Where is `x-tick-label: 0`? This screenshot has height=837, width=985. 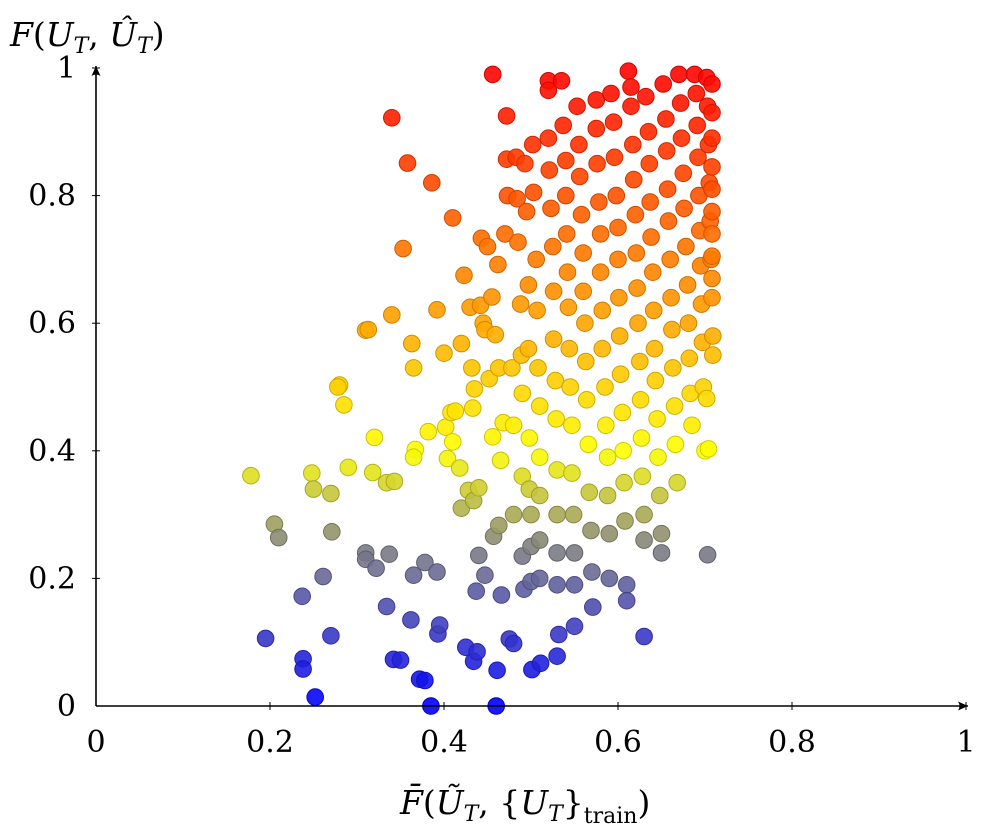 x-tick-label: 0 is located at coordinates (95, 742).